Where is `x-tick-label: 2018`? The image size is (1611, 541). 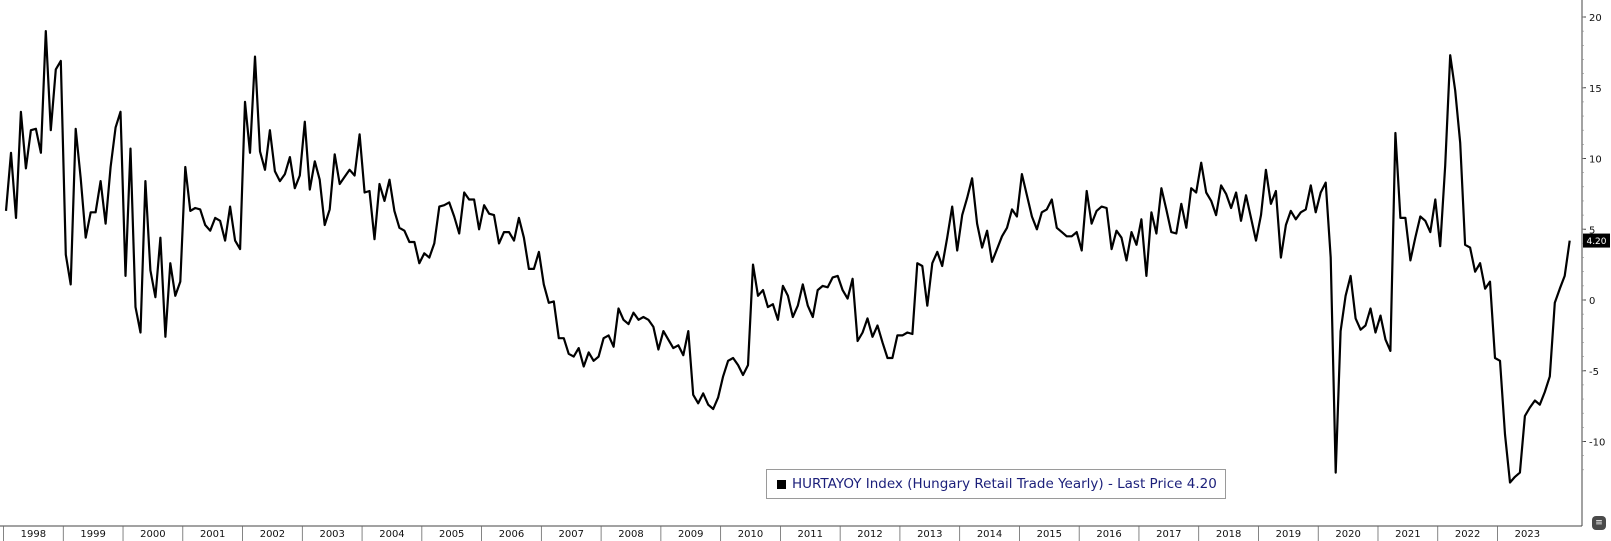 x-tick-label: 2018 is located at coordinates (1228, 534).